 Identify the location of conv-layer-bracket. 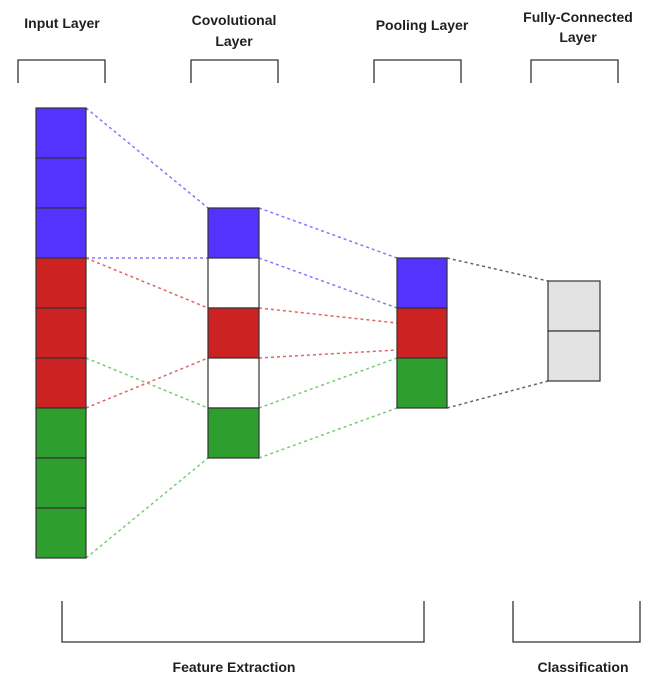
(234, 71).